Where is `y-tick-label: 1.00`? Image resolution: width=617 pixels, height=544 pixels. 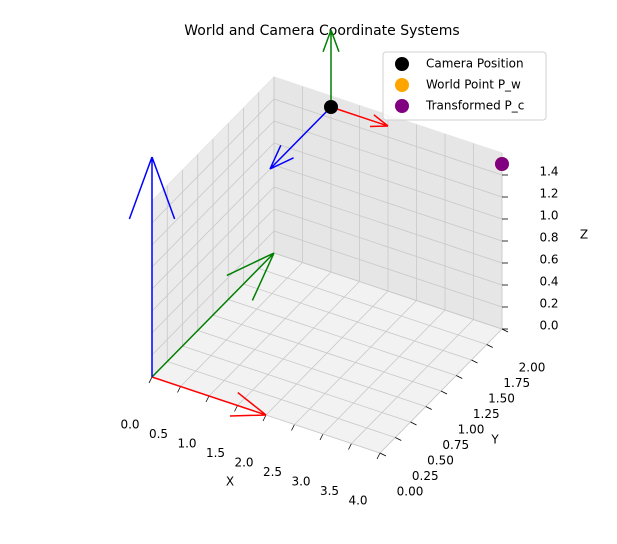
y-tick-label: 1.00 is located at coordinates (471, 430).